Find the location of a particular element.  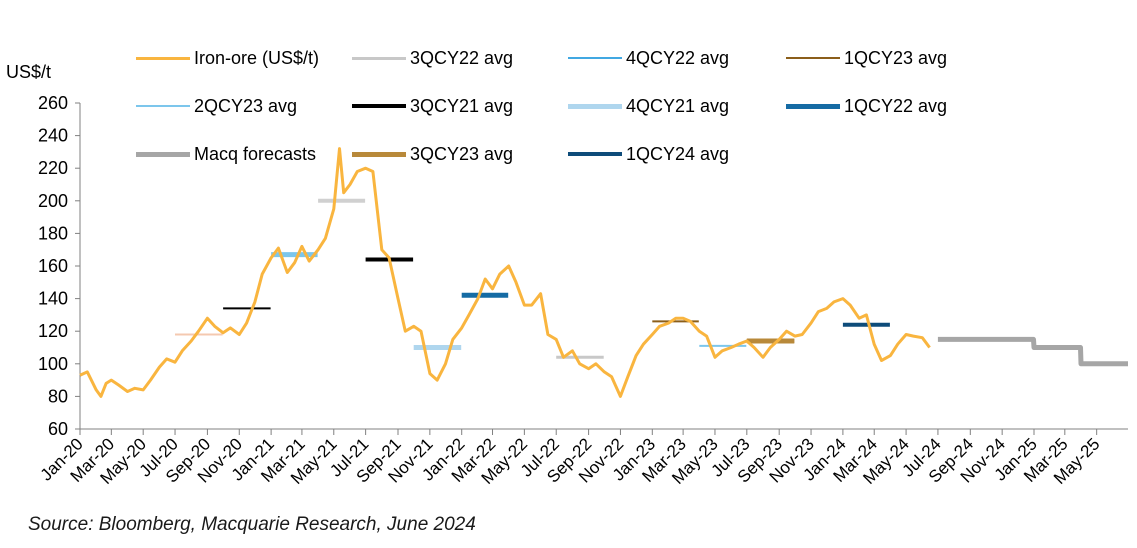

legend-item: Iron-ore (US$/t) is located at coordinates (227, 58).